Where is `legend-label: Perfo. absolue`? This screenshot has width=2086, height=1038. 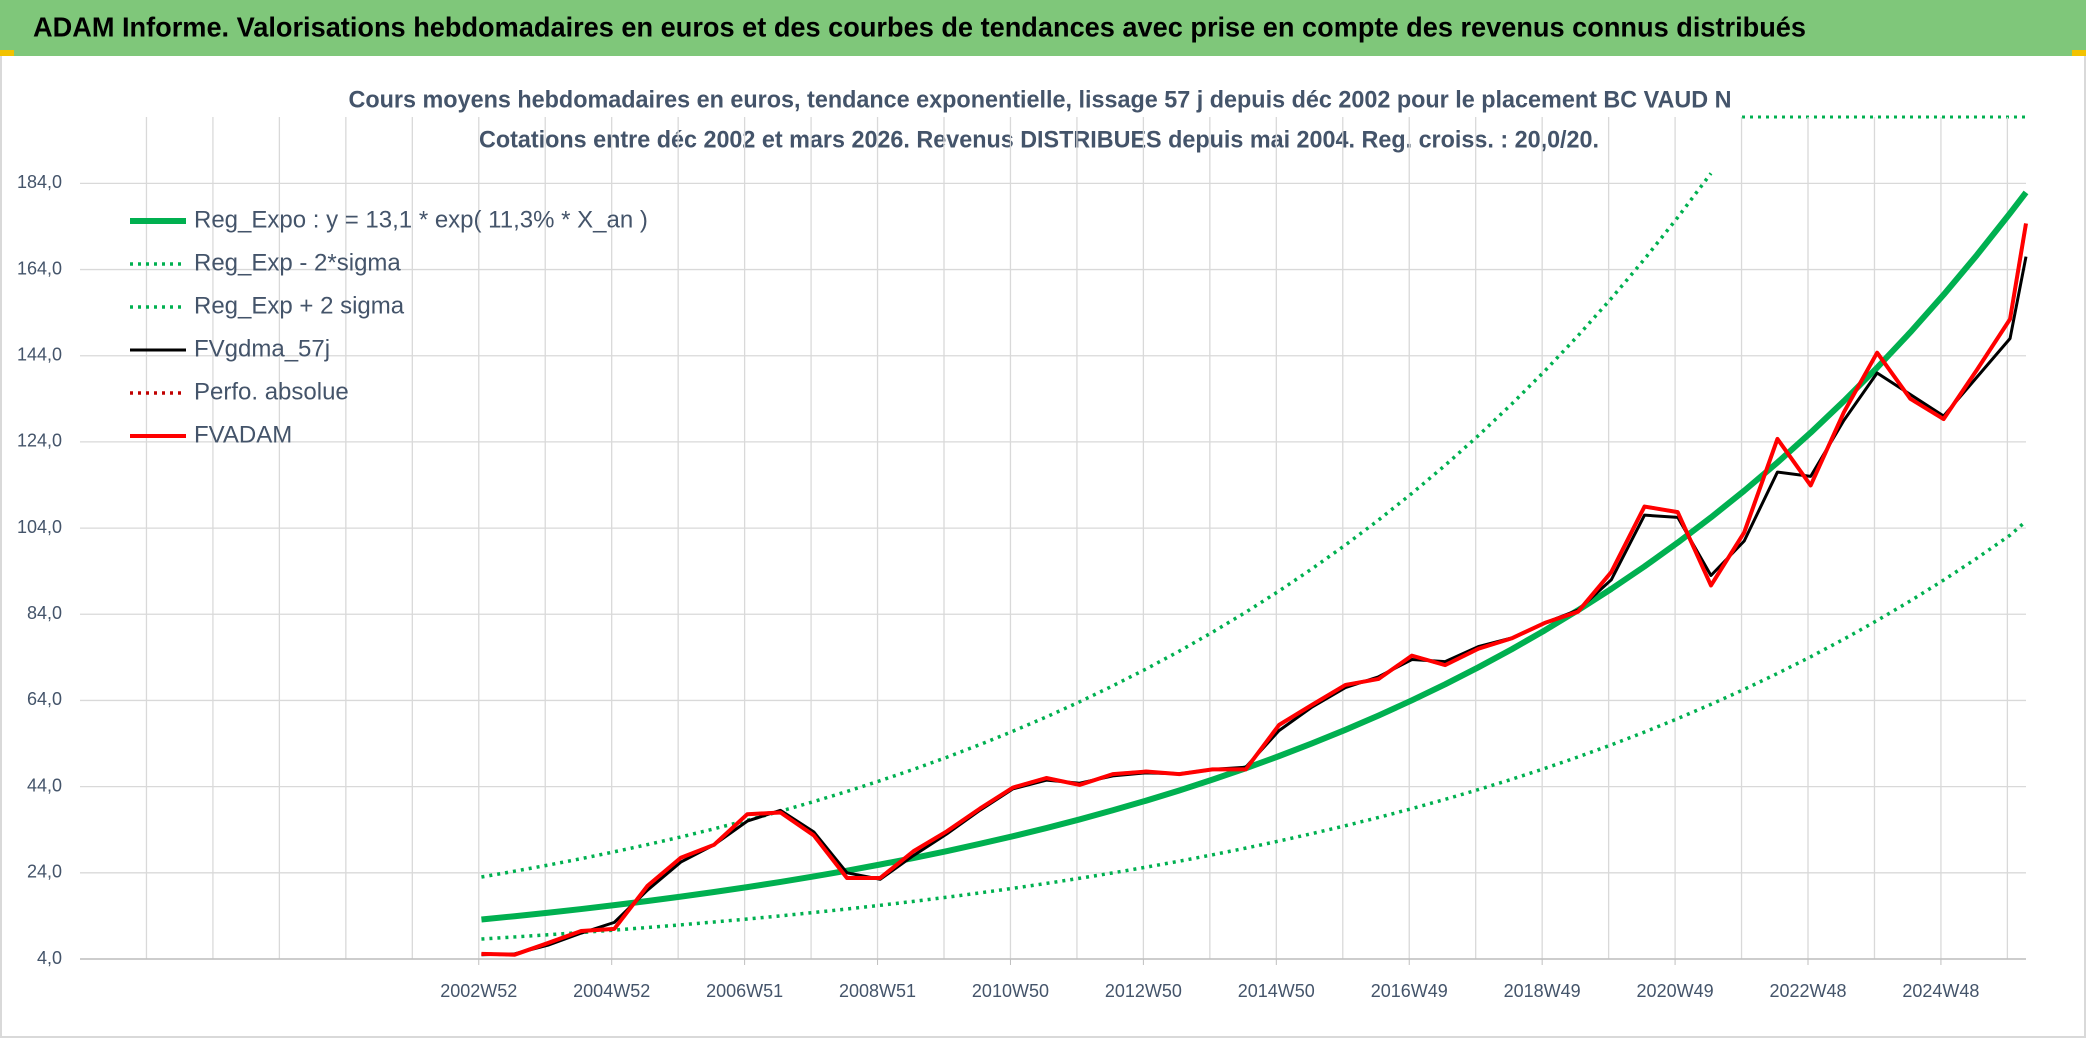 legend-label: Perfo. absolue is located at coordinates (271, 391).